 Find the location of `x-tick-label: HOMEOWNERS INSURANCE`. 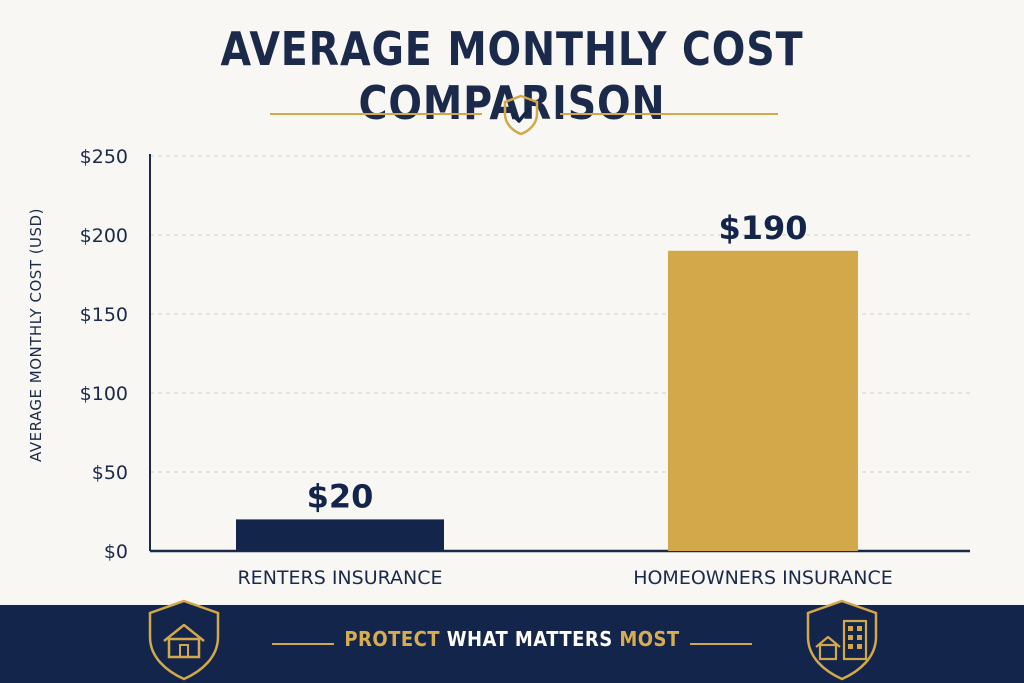

x-tick-label: HOMEOWNERS INSURANCE is located at coordinates (763, 578).